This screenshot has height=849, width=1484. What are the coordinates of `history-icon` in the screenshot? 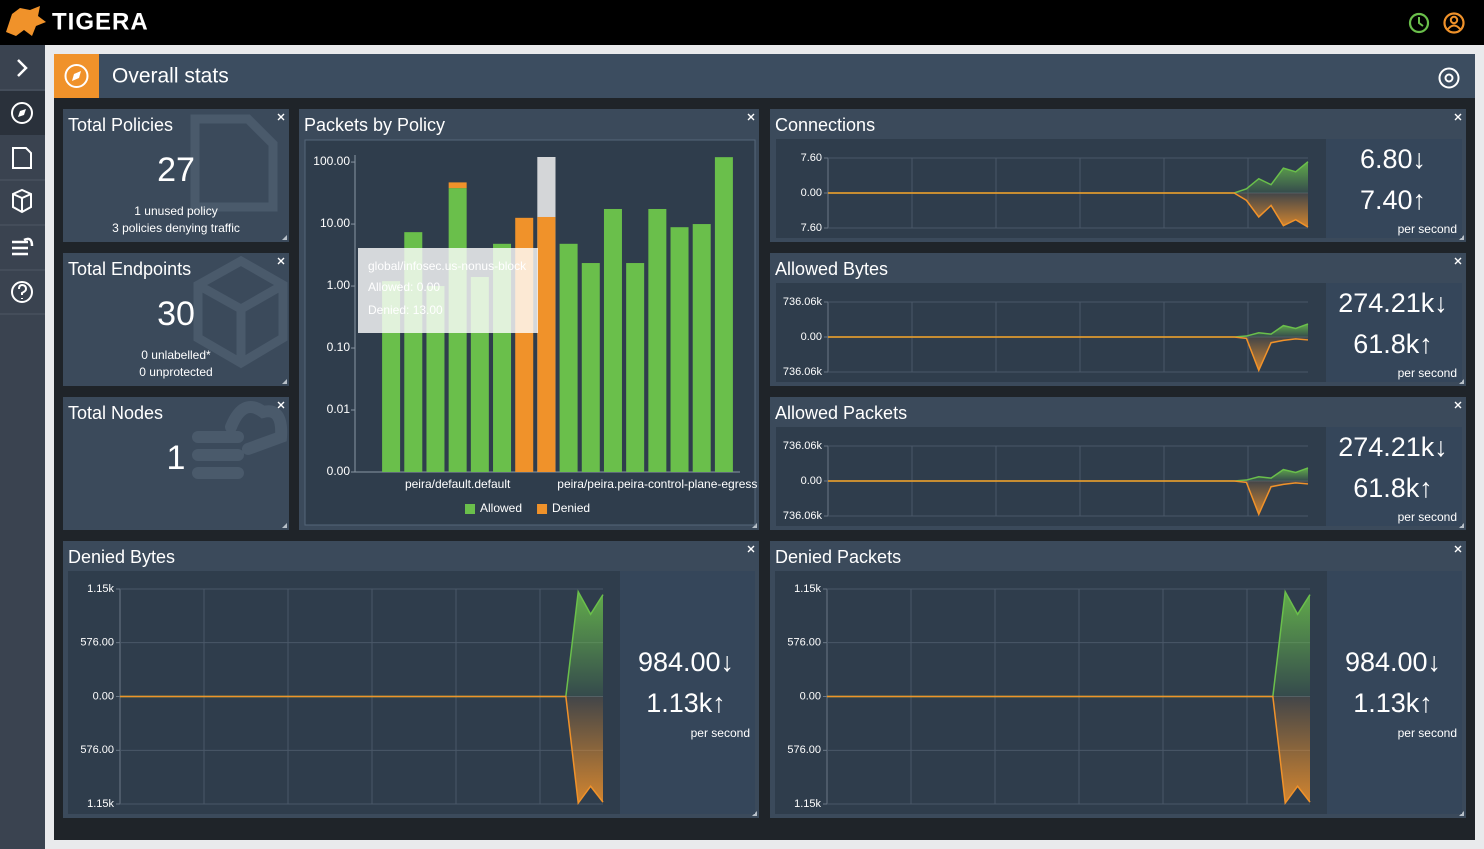 It's located at (1419, 23).